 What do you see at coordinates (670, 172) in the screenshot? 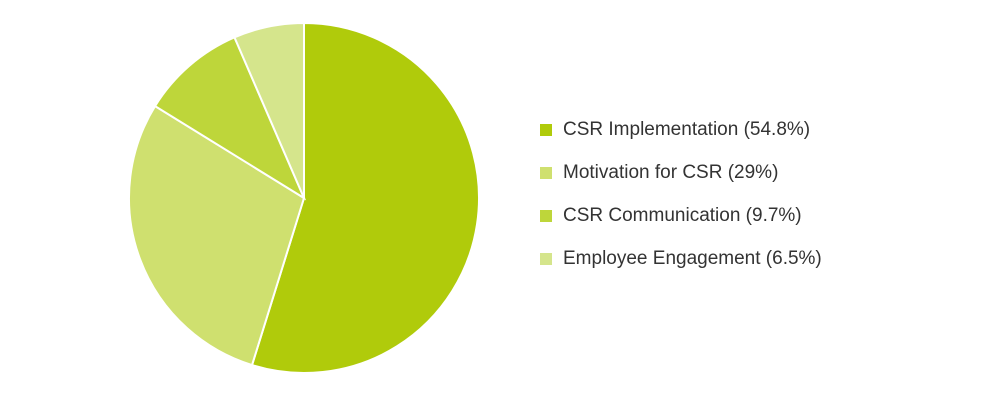
I see `legend-label: Motivation for CSR (29%)` at bounding box center [670, 172].